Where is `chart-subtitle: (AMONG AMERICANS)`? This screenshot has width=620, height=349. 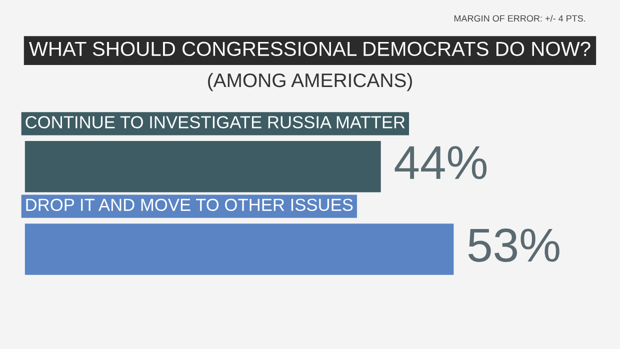 chart-subtitle: (AMONG AMERICANS) is located at coordinates (310, 82).